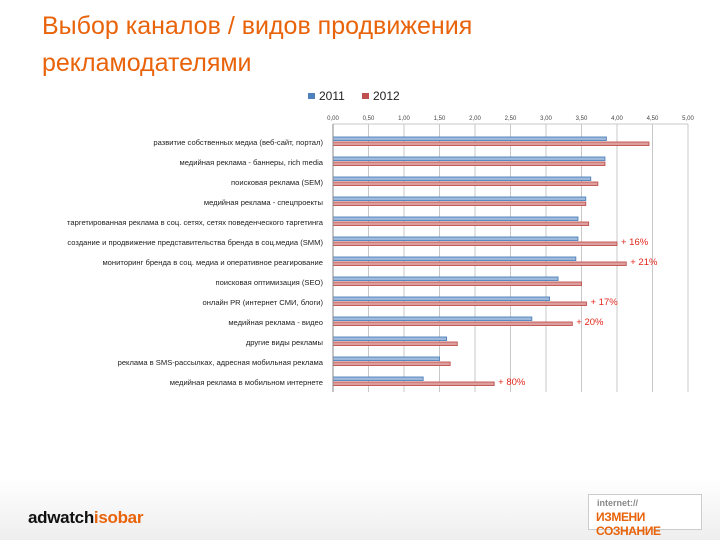  What do you see at coordinates (369, 119) in the screenshot?
I see `x-tick-label: 0,50` at bounding box center [369, 119].